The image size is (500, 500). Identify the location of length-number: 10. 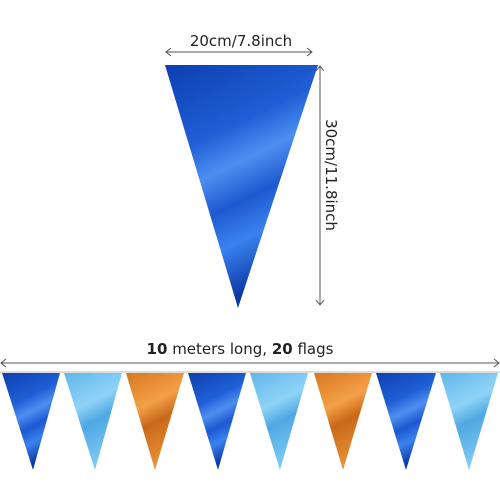
(157, 349).